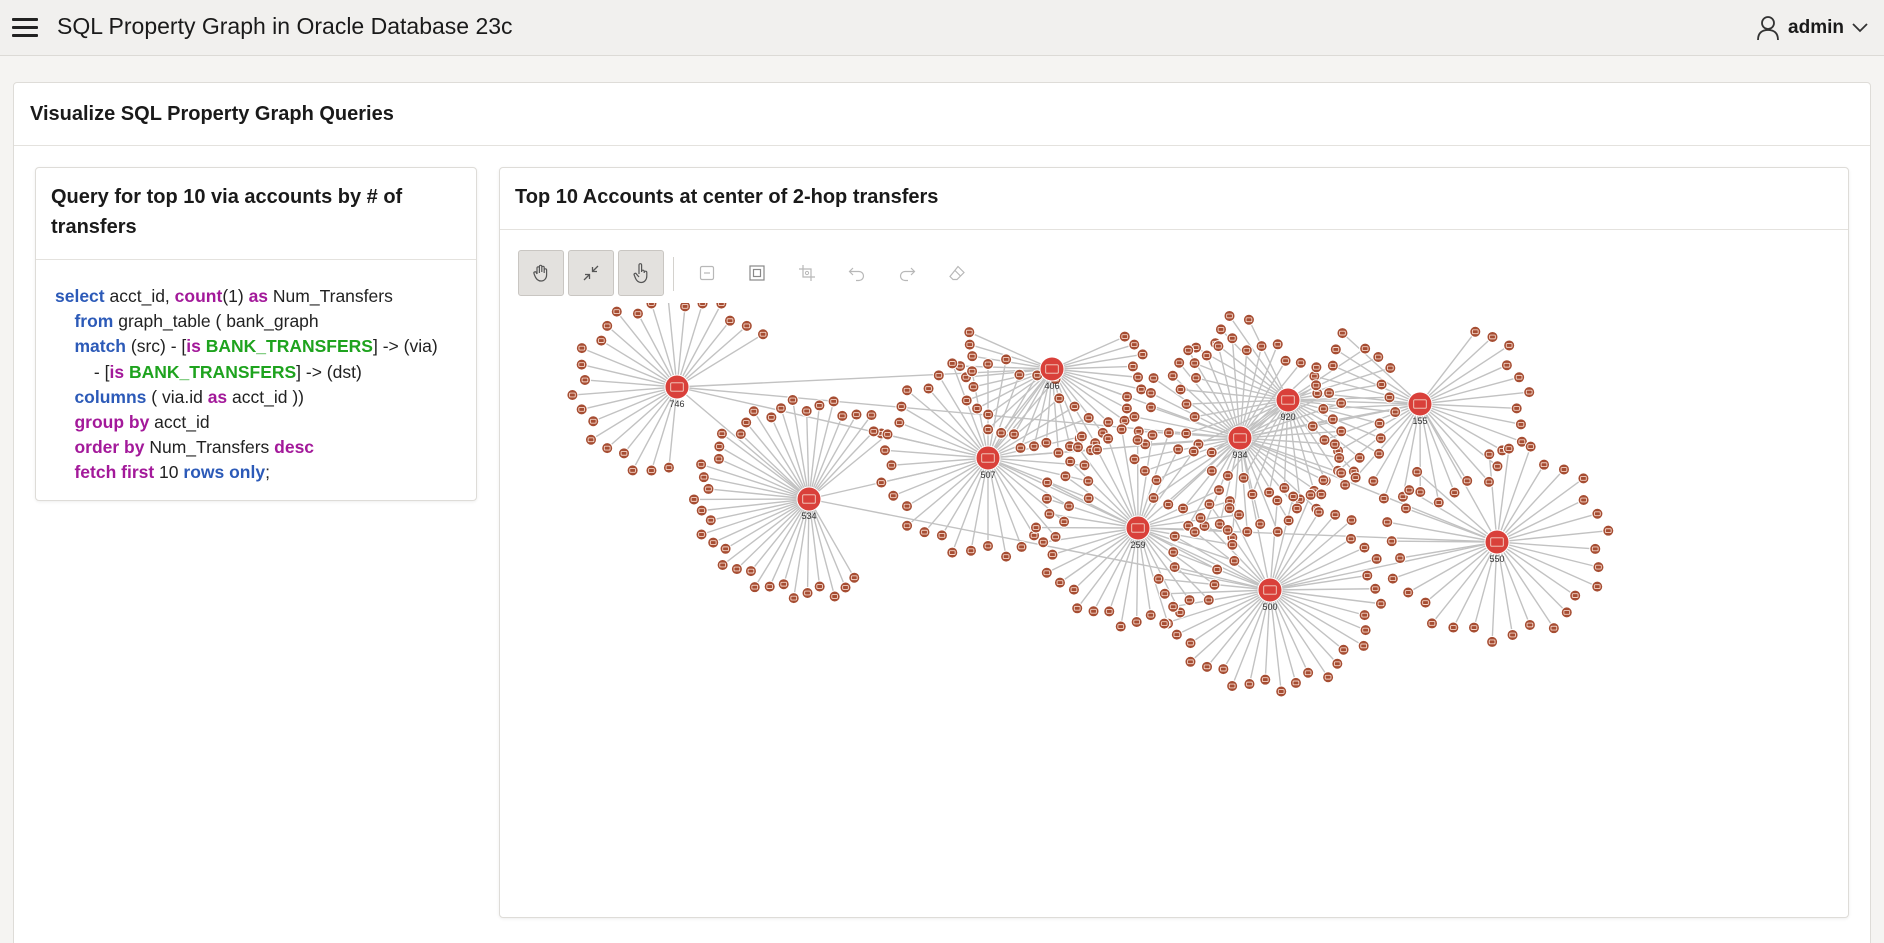 This screenshot has height=943, width=1884. Describe the element at coordinates (641, 273) in the screenshot. I see `select-tool-button` at that location.